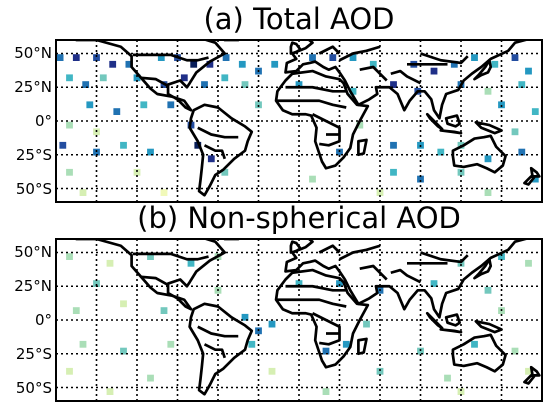 The image size is (550, 406). I want to click on panel-b-title: (b) Non-spherical AOD, so click(299, 218).